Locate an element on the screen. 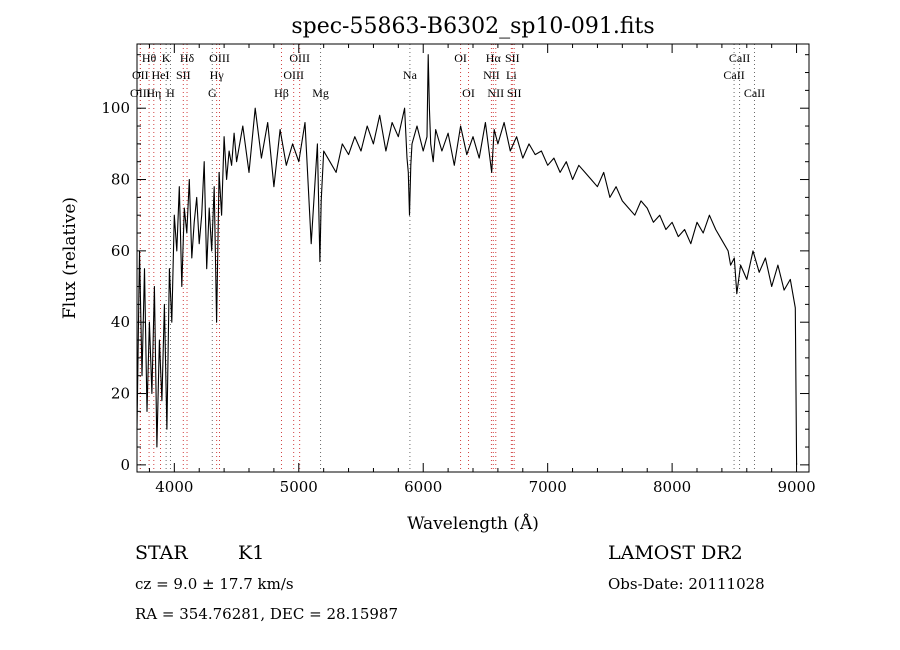 The image size is (900, 650). obs-date-text: Obs-Date: 20111028 is located at coordinates (686, 584).